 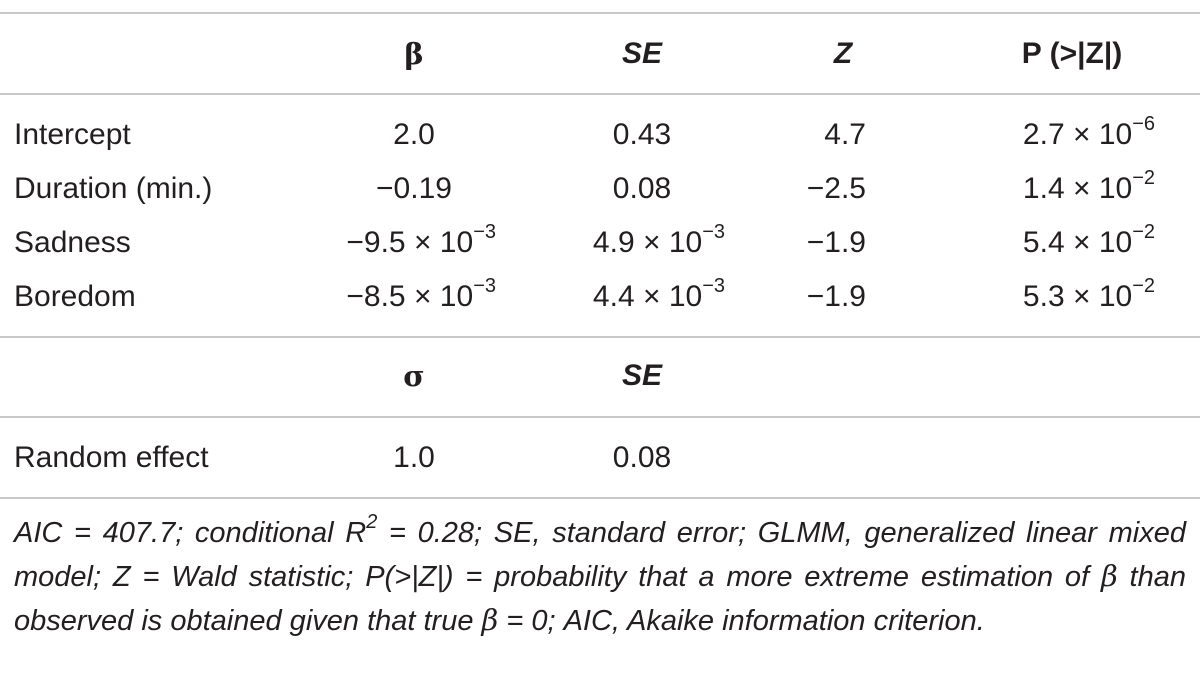 I want to click on footnote-rule, so click(x=600, y=498).